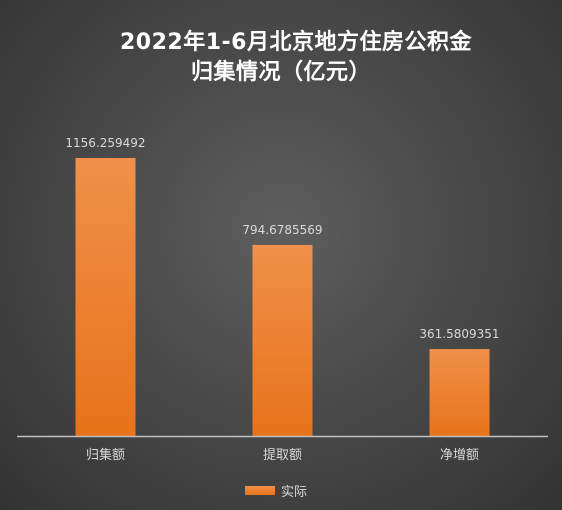 This screenshot has width=562, height=510. I want to click on legend-label-actual: 实际, so click(294, 492).